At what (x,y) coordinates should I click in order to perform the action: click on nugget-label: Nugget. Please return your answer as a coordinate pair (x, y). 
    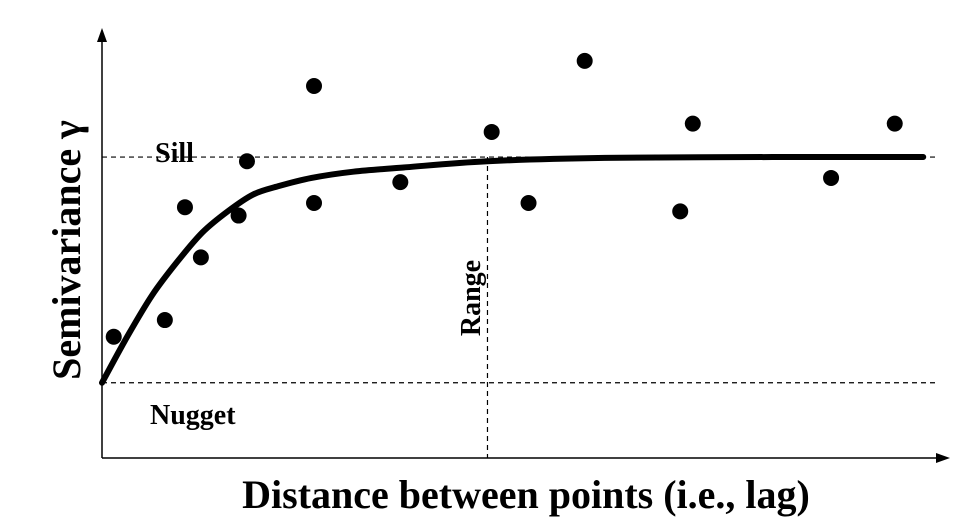
    Looking at the image, I should click on (193, 415).